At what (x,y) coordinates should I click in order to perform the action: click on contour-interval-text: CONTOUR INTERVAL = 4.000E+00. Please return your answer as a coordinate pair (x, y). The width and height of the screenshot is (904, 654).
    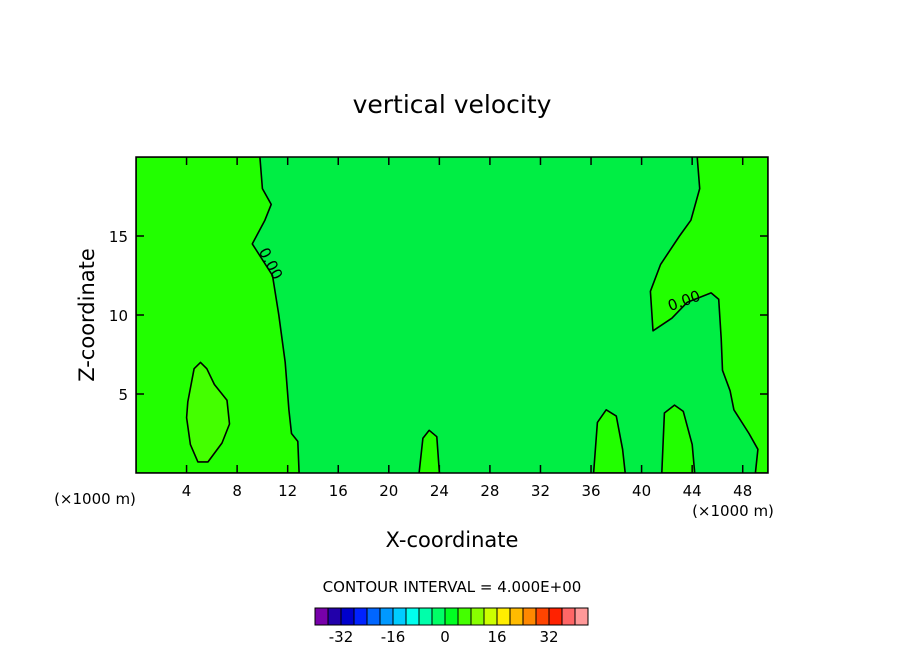
    Looking at the image, I should click on (452, 587).